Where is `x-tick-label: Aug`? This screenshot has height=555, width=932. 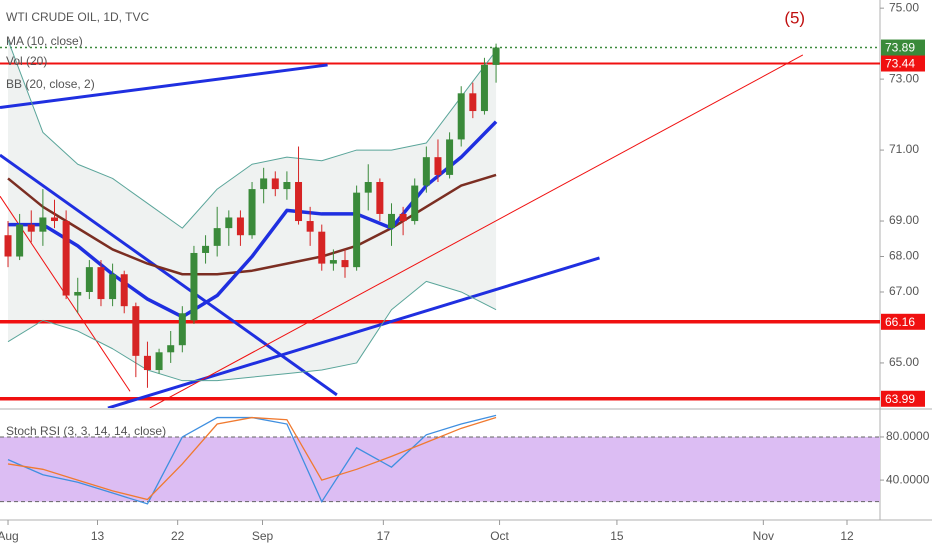 x-tick-label: Aug is located at coordinates (9, 536).